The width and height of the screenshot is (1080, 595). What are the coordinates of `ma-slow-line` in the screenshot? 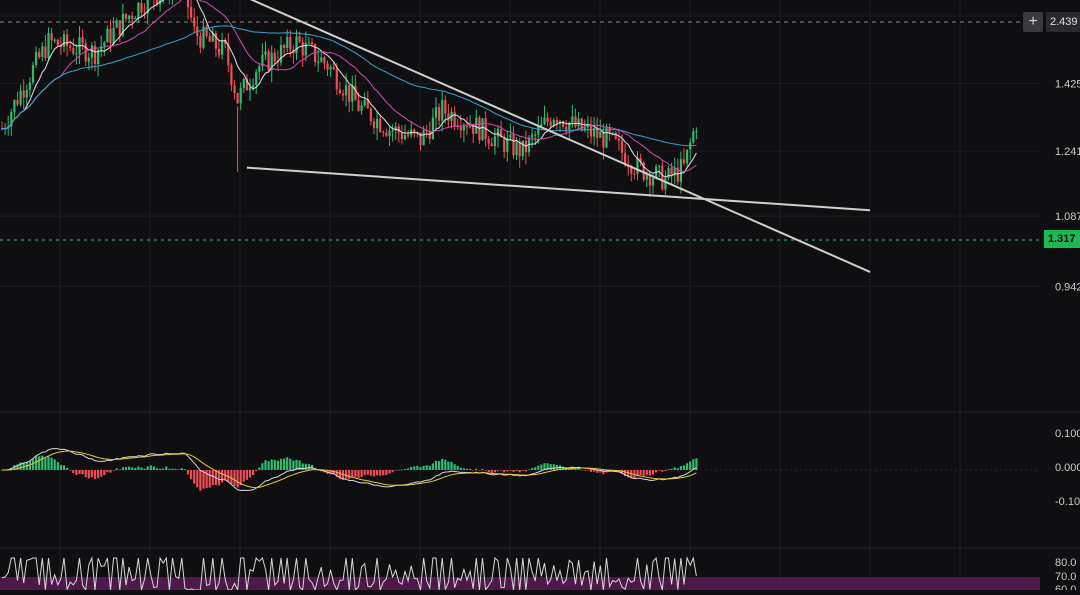 It's located at (349, 86).